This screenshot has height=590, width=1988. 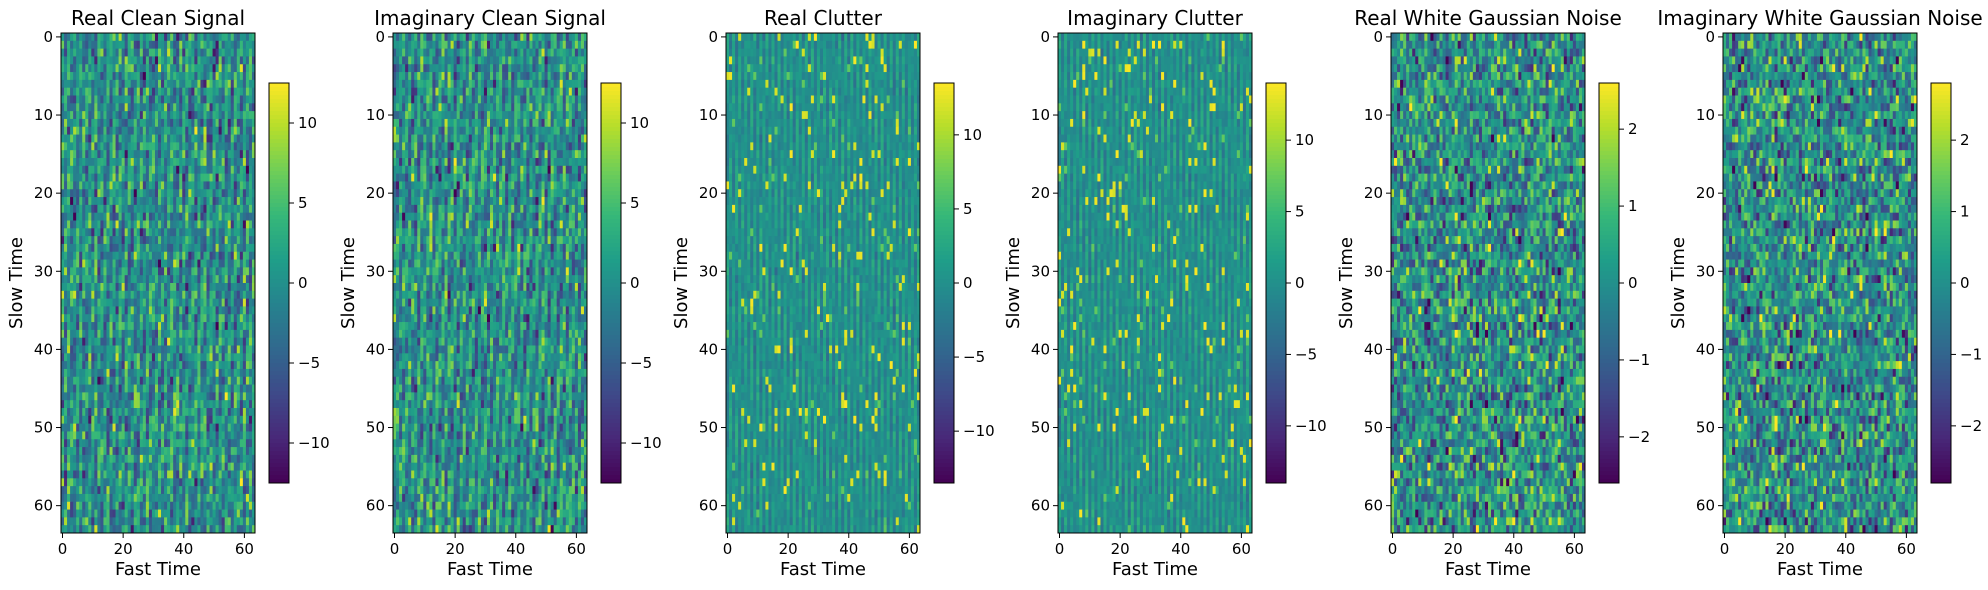 What do you see at coordinates (303, 203) in the screenshot?
I see `colorbar-tick-label: 5` at bounding box center [303, 203].